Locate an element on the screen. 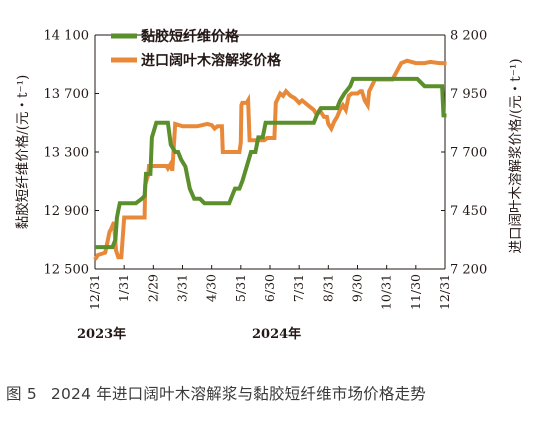 Image resolution: width=548 pixels, height=422 pixels. y-right-tick-label: 7 450 is located at coordinates (468, 211).